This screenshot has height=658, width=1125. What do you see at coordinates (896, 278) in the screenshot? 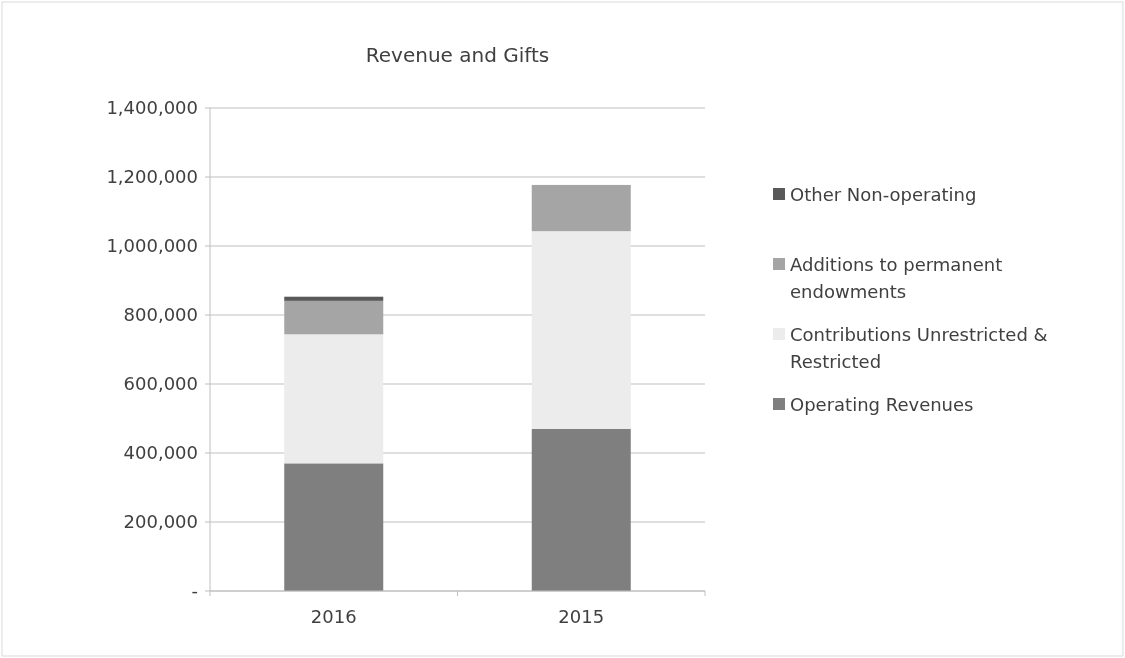
I see `legend-label: Additions to permanent endowments` at bounding box center [896, 278].